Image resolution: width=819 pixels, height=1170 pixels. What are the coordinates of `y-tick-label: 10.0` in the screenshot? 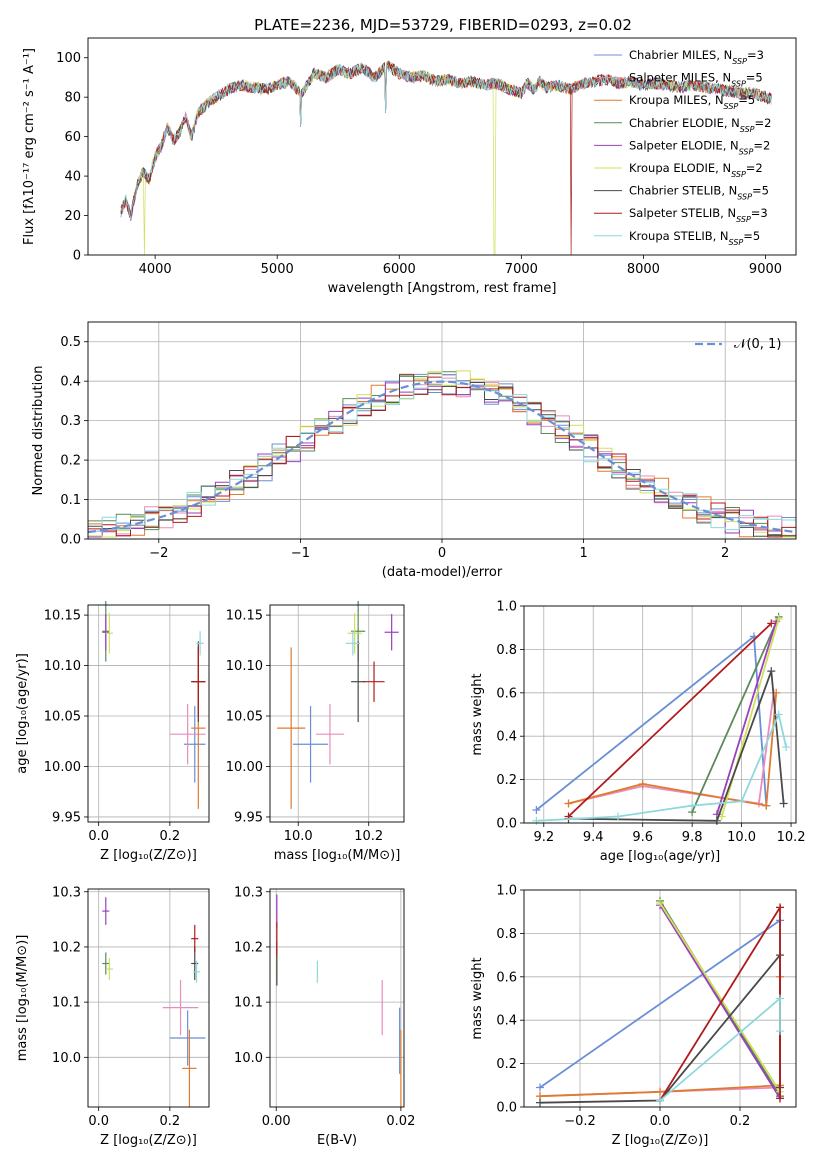 It's located at (66, 1058).